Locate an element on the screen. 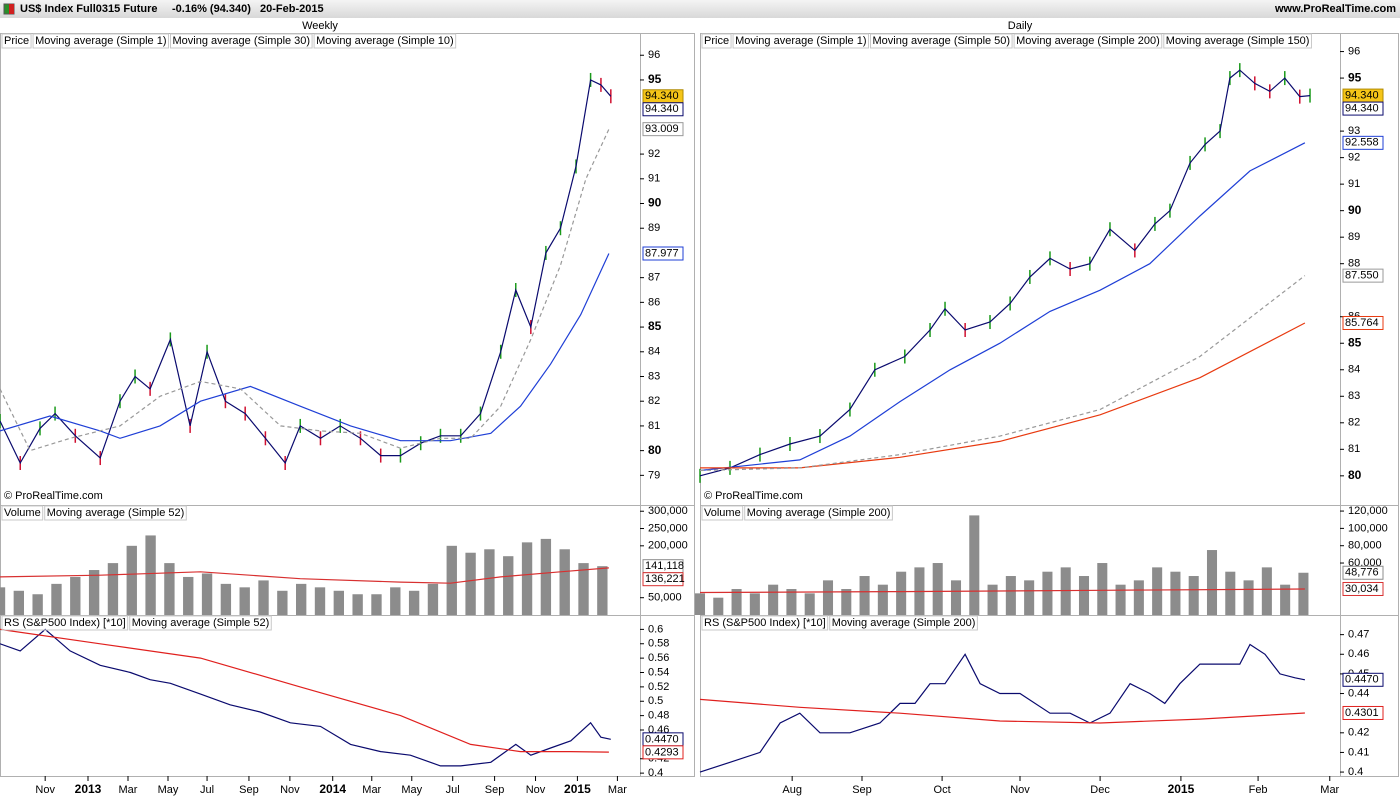  legend-entry: Volume is located at coordinates (22, 513).